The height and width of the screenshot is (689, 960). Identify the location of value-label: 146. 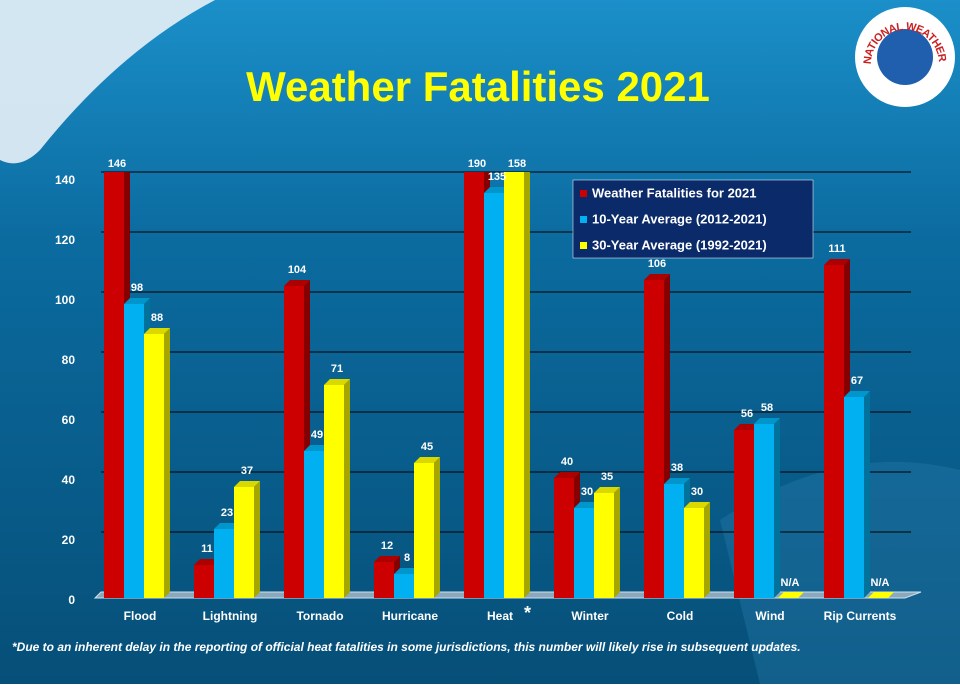
(117, 164).